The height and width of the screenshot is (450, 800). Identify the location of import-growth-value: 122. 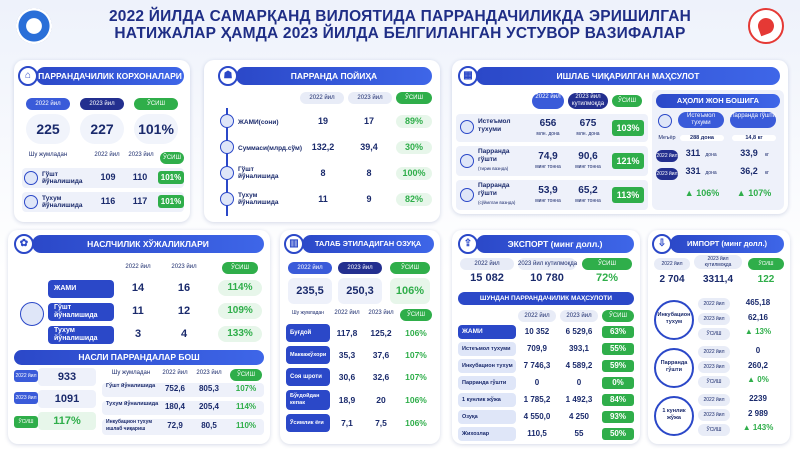
(766, 279).